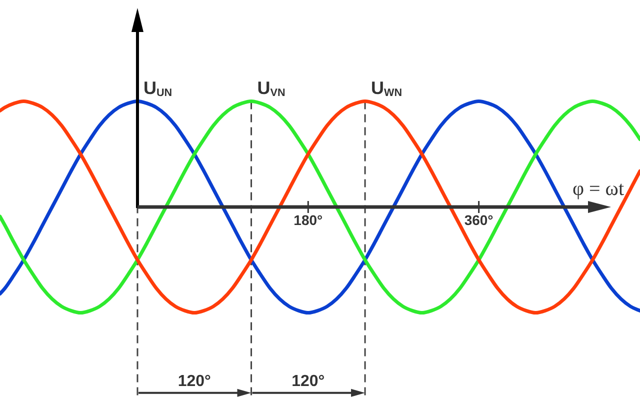 The image size is (640, 420). Describe the element at coordinates (308, 220) in the screenshot. I see `x-tick-label: 180°` at that location.